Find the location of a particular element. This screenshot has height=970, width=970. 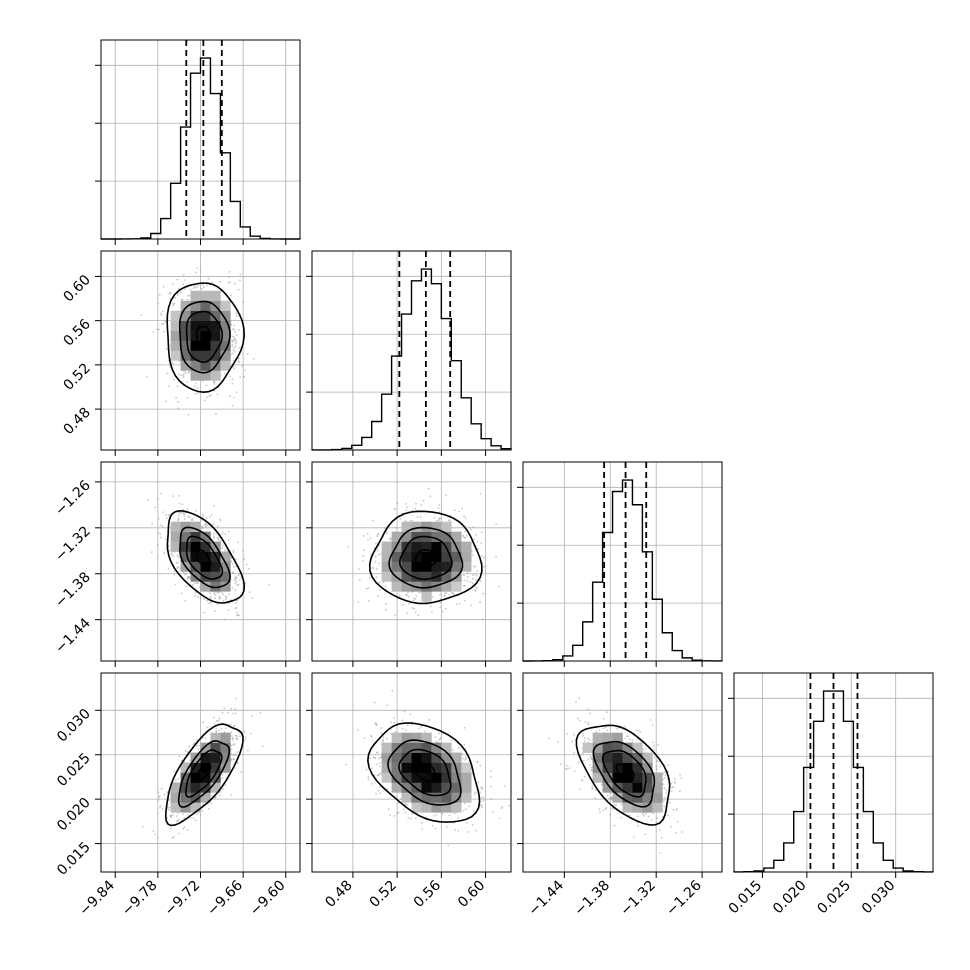

x-tick-label: −1.38 is located at coordinates (592, 899).